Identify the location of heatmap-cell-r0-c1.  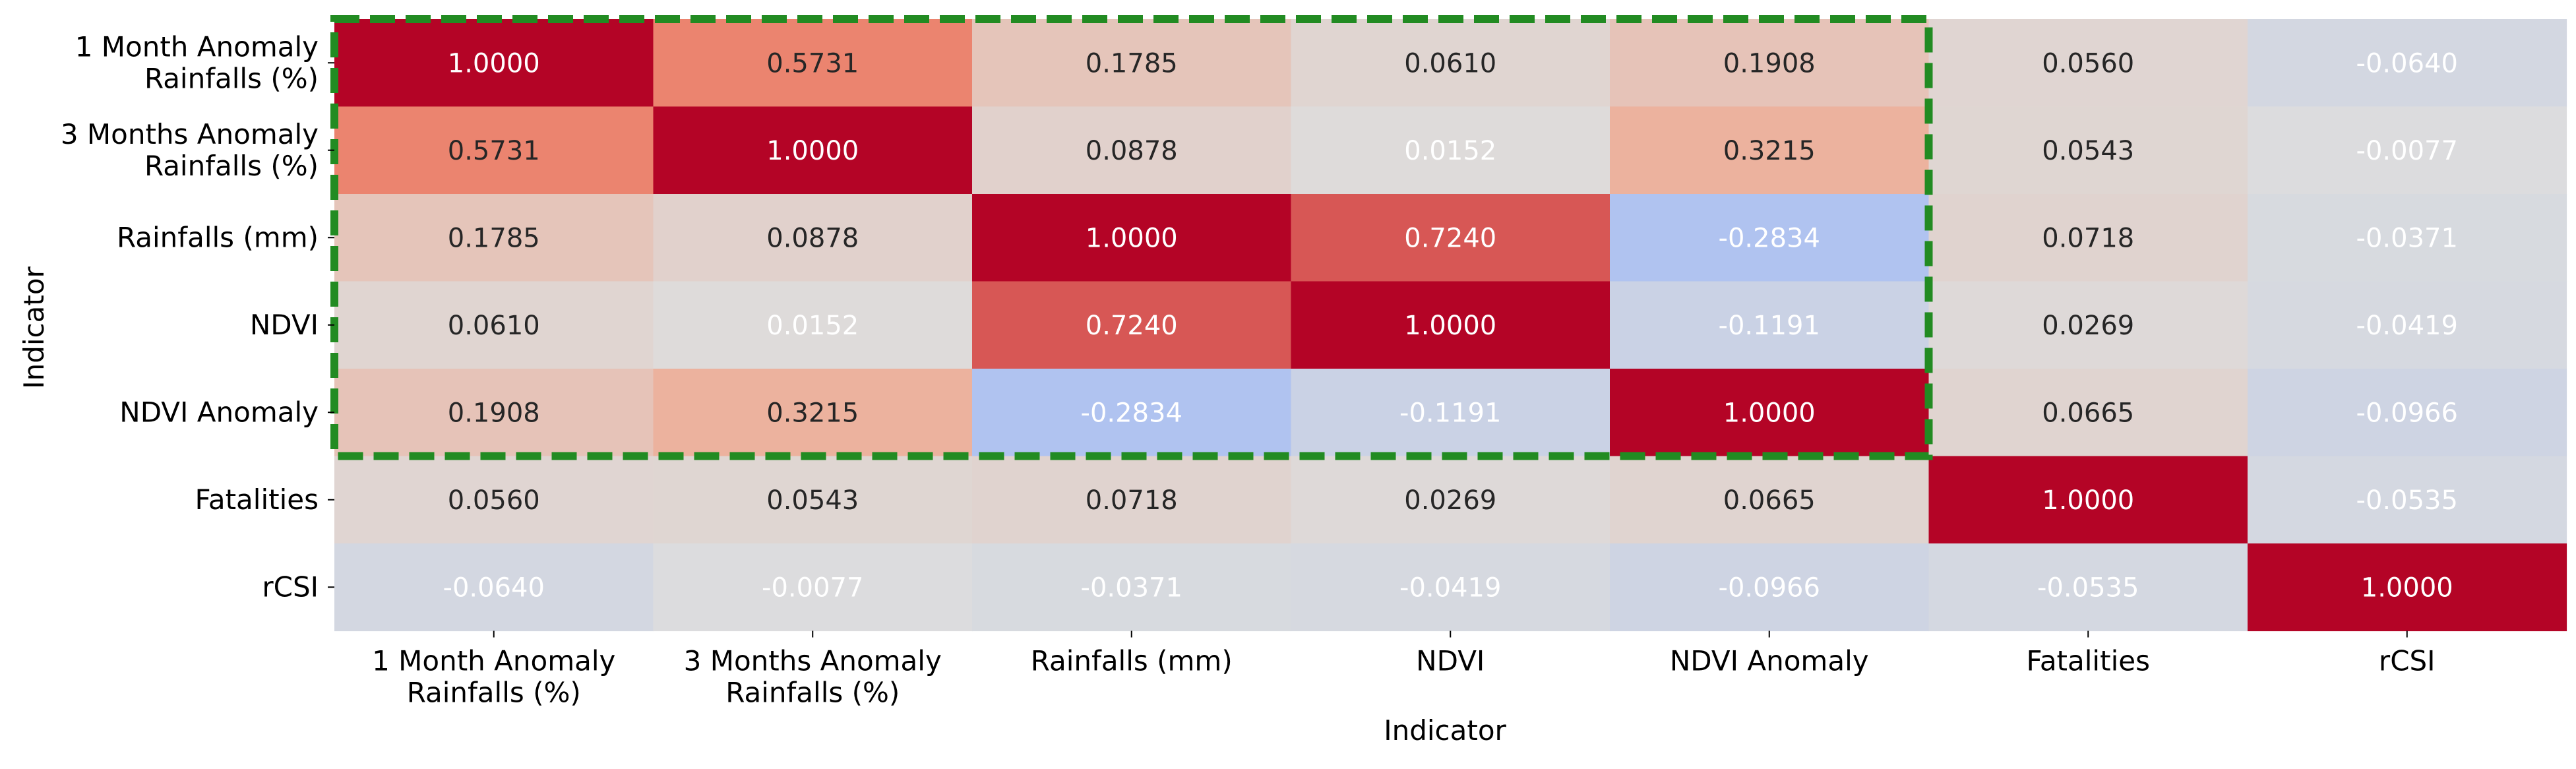
(813, 63).